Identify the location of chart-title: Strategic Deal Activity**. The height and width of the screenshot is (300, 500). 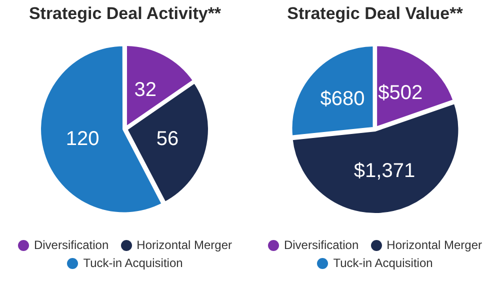
(125, 14).